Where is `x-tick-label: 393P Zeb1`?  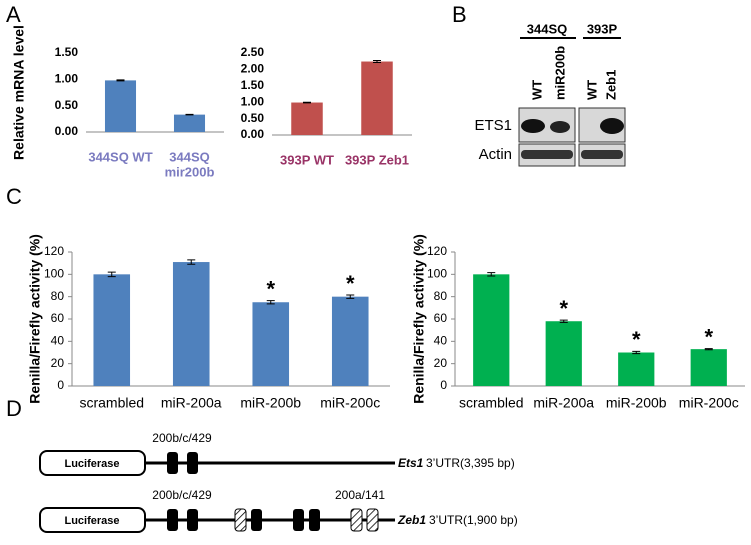 x-tick-label: 393P Zeb1 is located at coordinates (377, 159).